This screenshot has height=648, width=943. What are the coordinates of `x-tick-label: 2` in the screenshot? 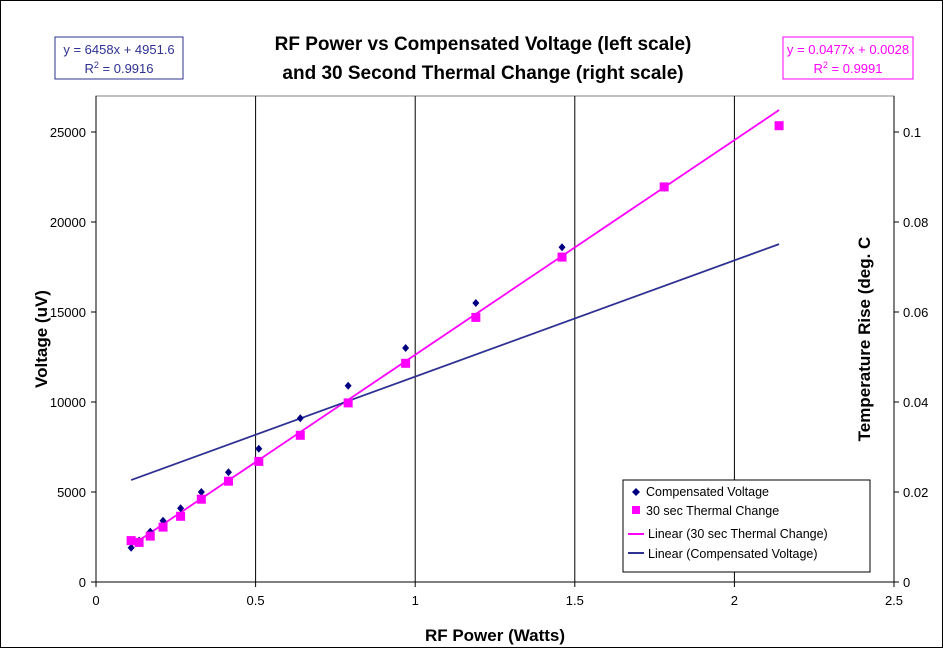 It's located at (734, 600).